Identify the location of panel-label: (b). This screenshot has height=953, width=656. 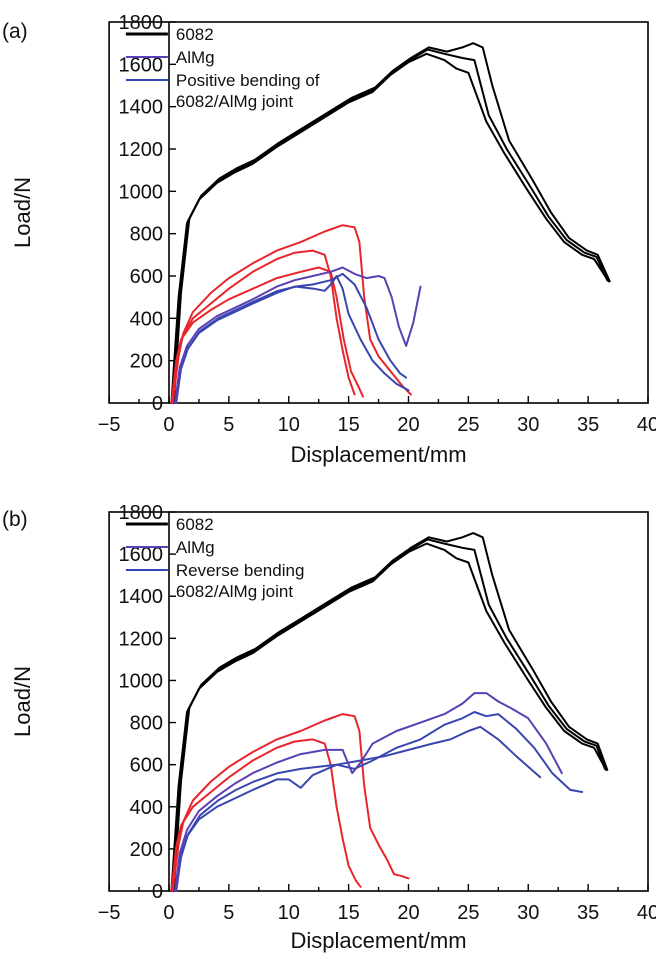
(15, 519).